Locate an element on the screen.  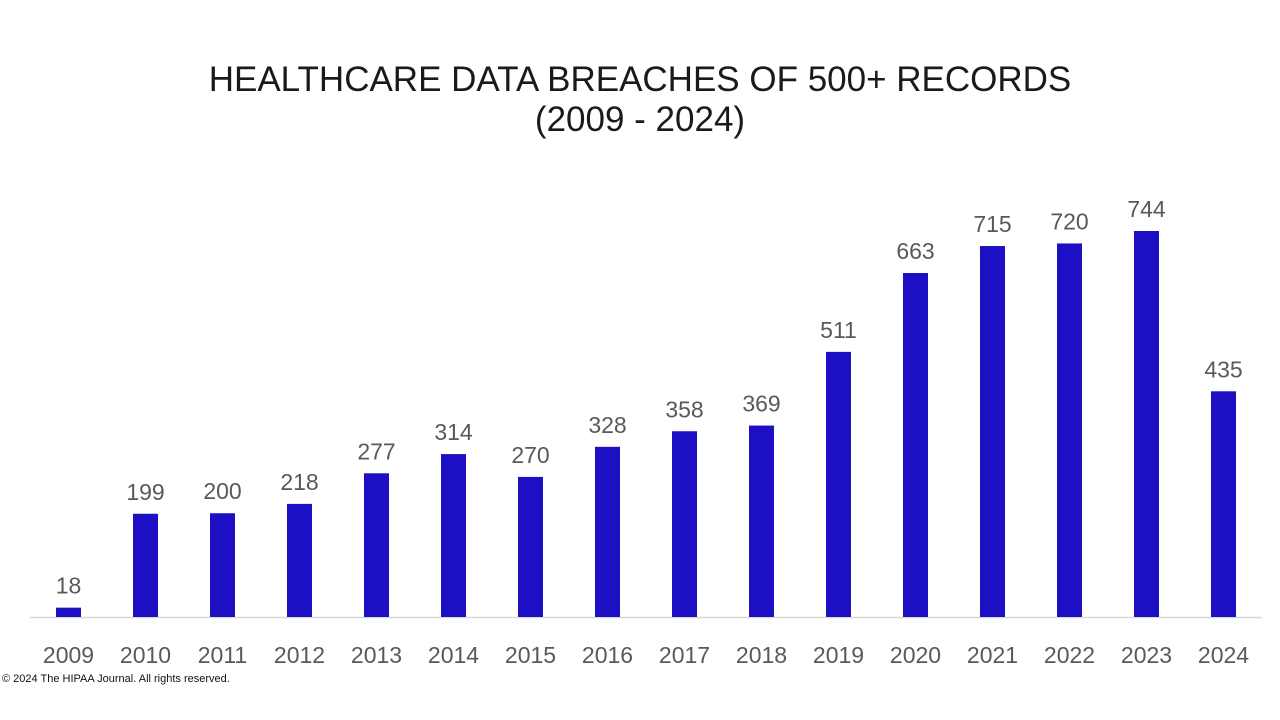
bar-2021 is located at coordinates (992, 432).